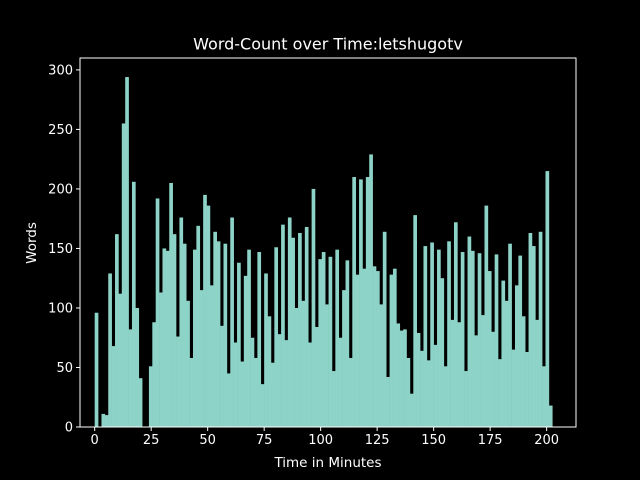 The width and height of the screenshot is (640, 480). I want to click on x-tick-label: 125, so click(377, 440).